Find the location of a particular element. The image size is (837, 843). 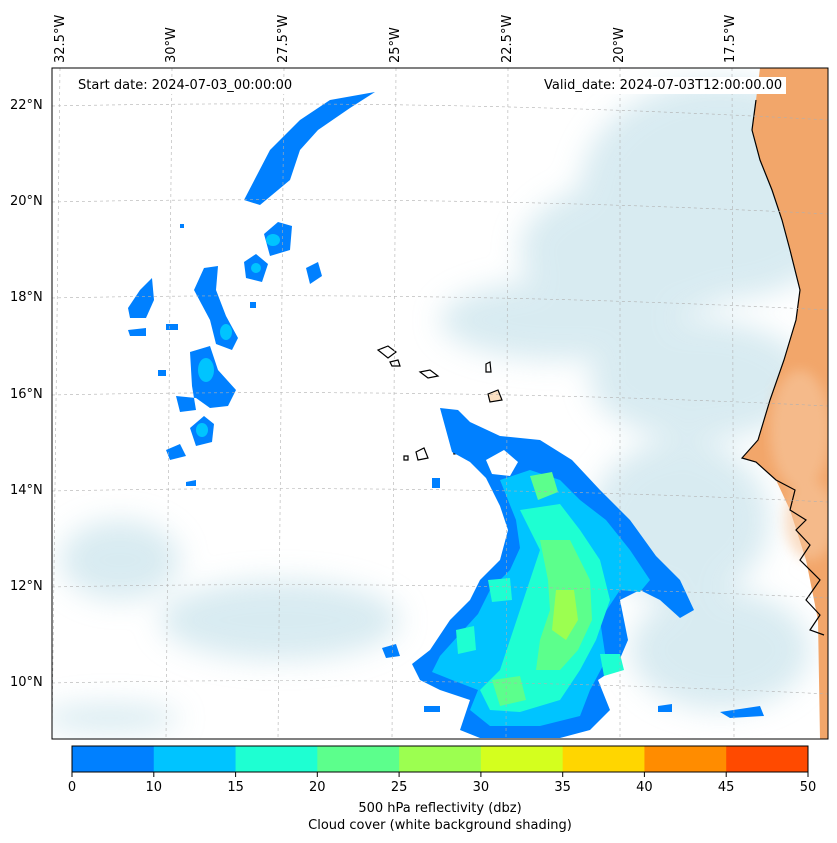

lat-label-10n: 10°N is located at coordinates (26, 682).